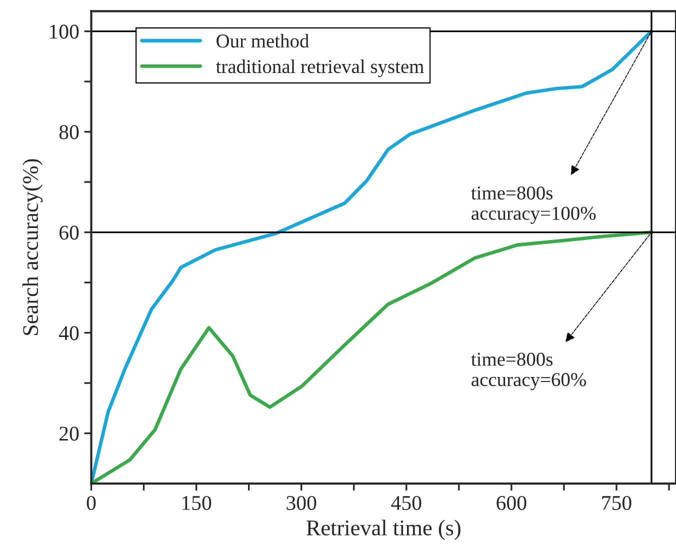 This screenshot has height=559, width=676. What do you see at coordinates (69, 433) in the screenshot?
I see `y-tick-label: 20` at bounding box center [69, 433].